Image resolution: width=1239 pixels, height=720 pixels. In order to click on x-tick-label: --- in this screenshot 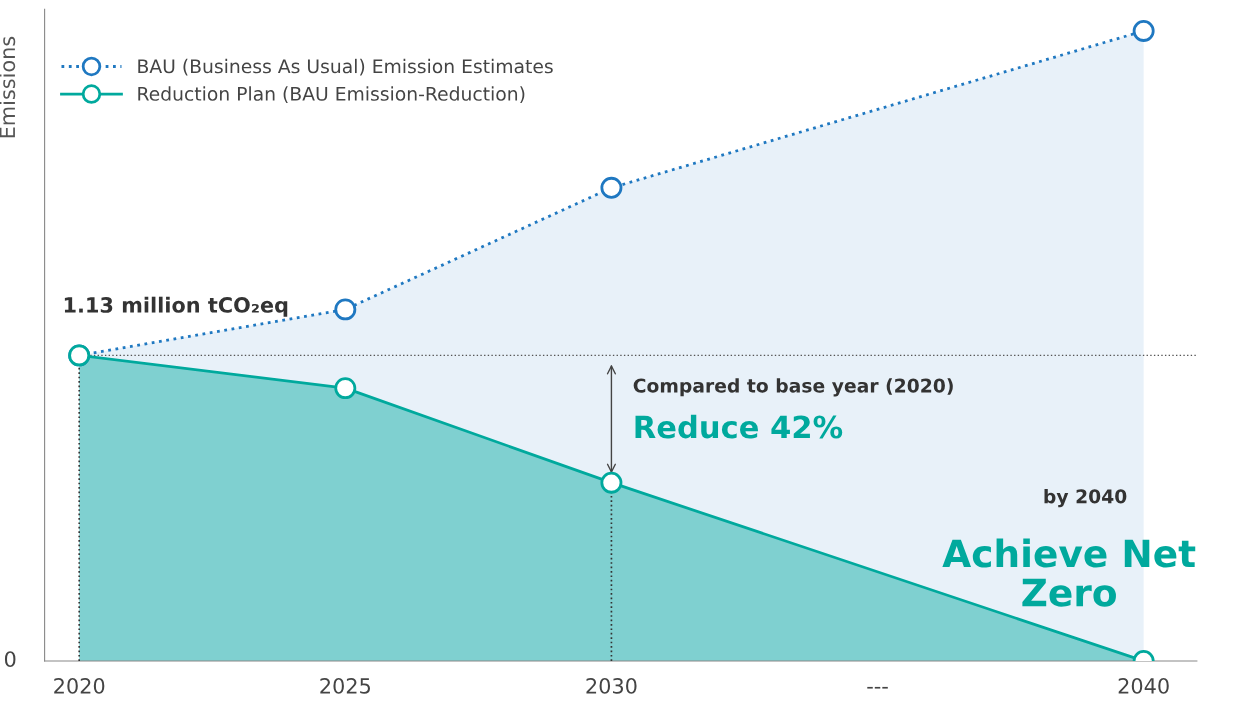, I will do `click(877, 687)`.